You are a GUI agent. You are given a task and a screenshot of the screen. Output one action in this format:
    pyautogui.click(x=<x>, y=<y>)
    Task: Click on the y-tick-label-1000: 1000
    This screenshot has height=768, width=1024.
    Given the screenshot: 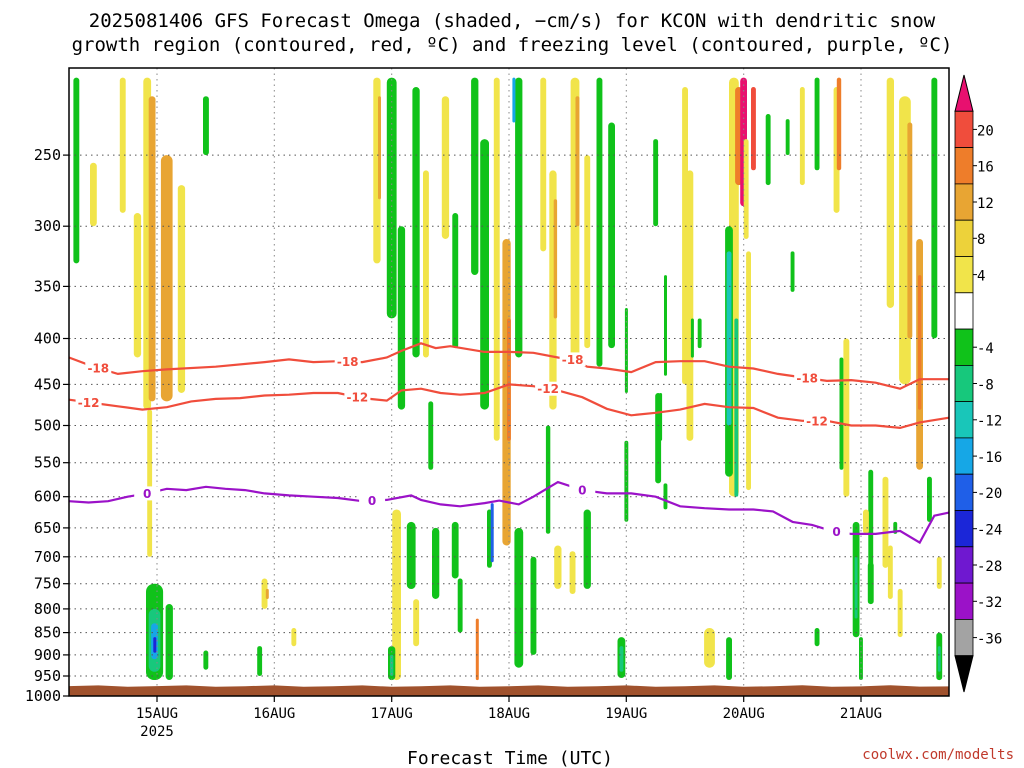 What is the action you would take?
    pyautogui.click(x=43, y=696)
    